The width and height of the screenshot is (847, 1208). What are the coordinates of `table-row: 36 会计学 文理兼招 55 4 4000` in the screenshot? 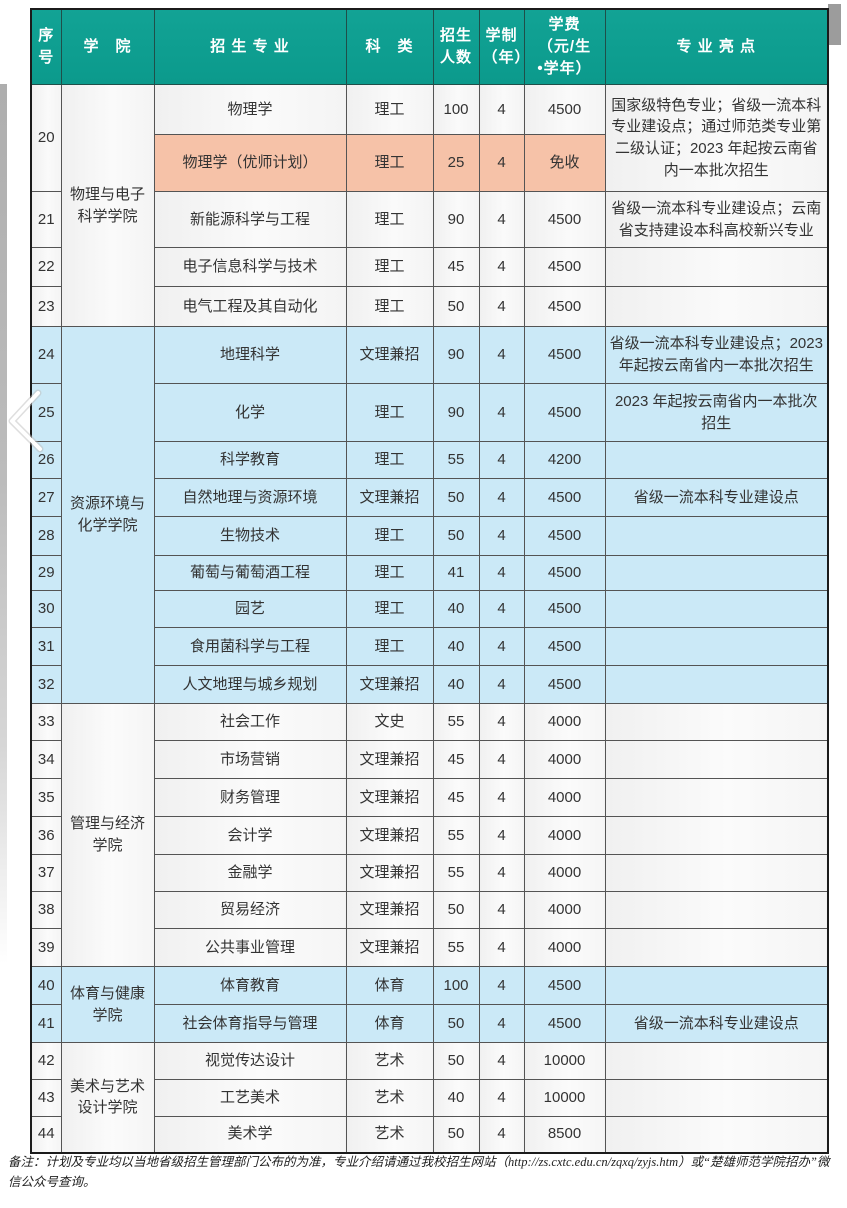 It's located at (429, 835).